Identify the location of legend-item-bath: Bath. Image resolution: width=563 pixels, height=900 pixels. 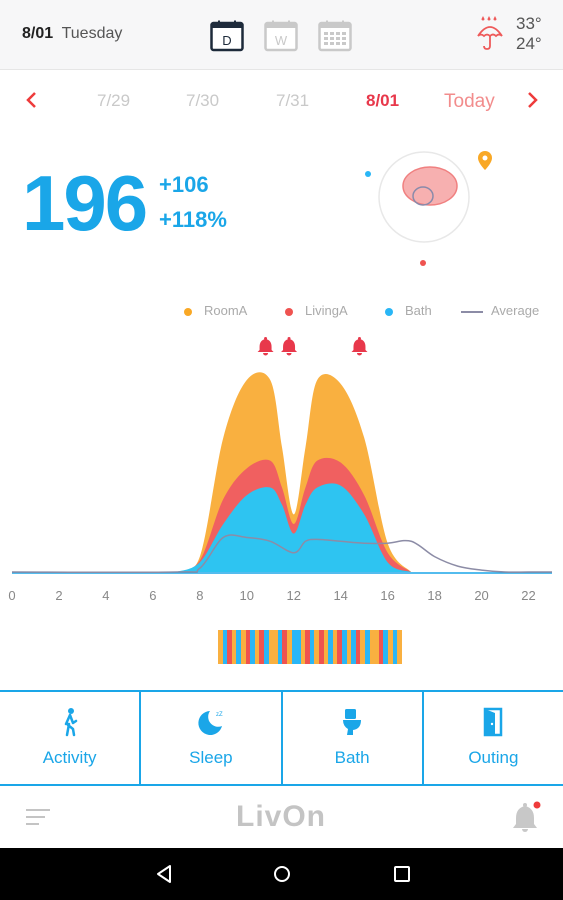
(408, 310).